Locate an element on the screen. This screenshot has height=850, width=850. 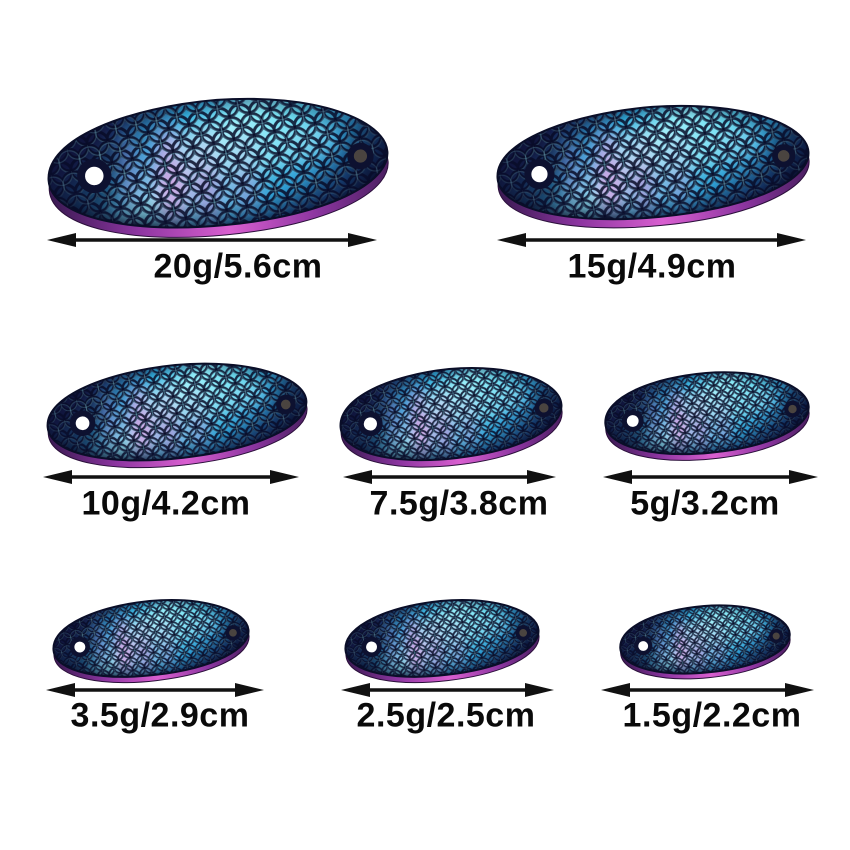
size-label: 1.5g/2.2cm is located at coordinates (712, 715).